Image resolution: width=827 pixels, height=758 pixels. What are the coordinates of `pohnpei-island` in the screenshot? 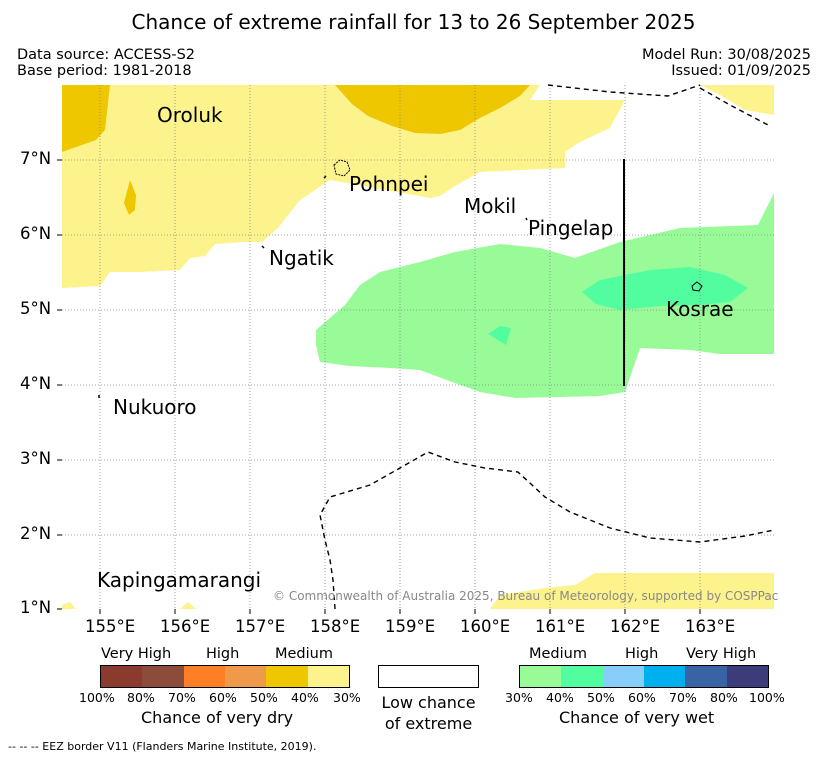 It's located at (342, 168).